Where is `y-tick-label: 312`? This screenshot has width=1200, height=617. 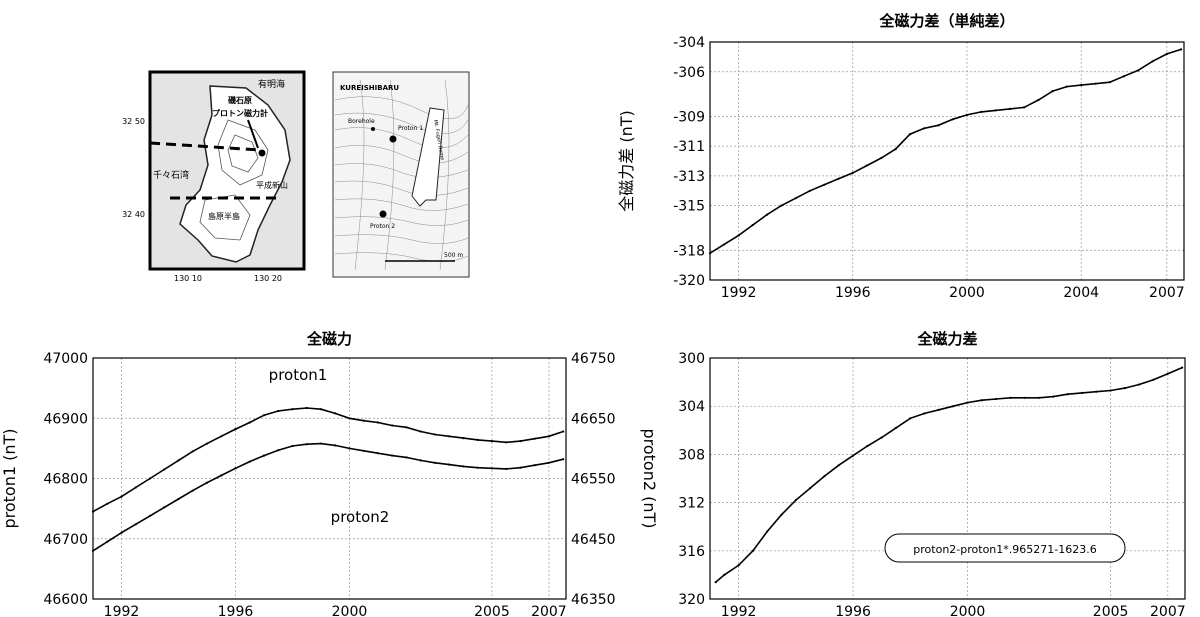 y-tick-label: 312 is located at coordinates (691, 504).